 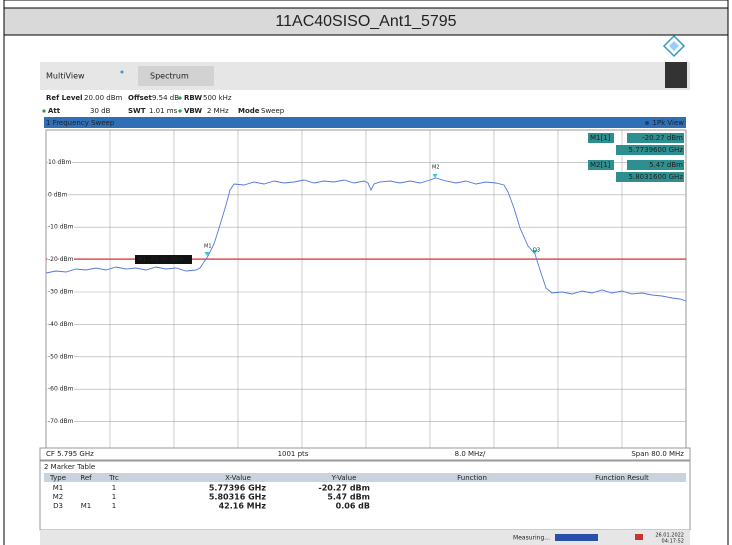 I want to click on marker-table-title: 2 Marker Table, so click(x=69, y=467).